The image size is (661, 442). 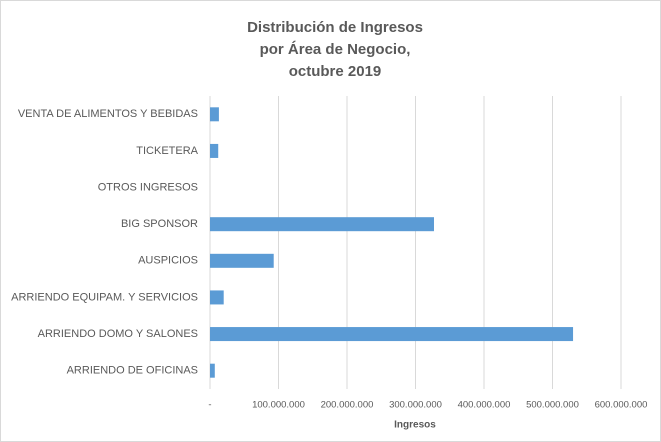 What do you see at coordinates (209, 405) in the screenshot?
I see `x-tick-label: -` at bounding box center [209, 405].